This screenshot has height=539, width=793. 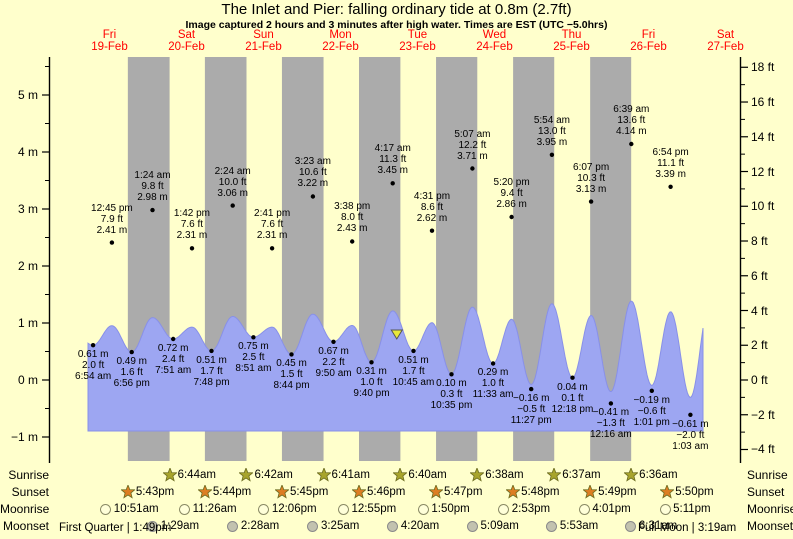 What do you see at coordinates (30, 492) in the screenshot?
I see `astro-row-label-left-sunset: Sunset` at bounding box center [30, 492].